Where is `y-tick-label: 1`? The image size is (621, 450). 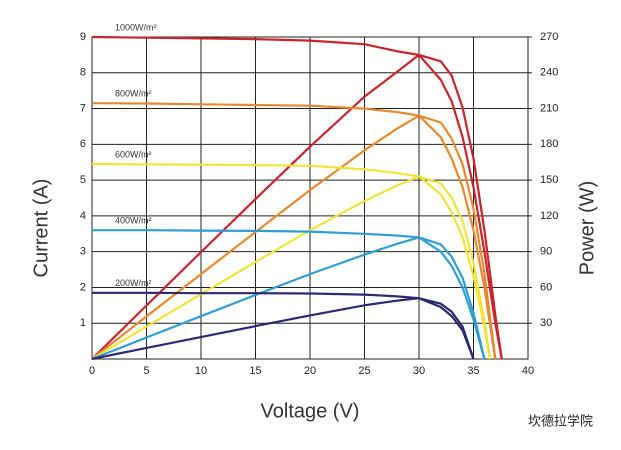 y-tick-label: 1 is located at coordinates (83, 323).